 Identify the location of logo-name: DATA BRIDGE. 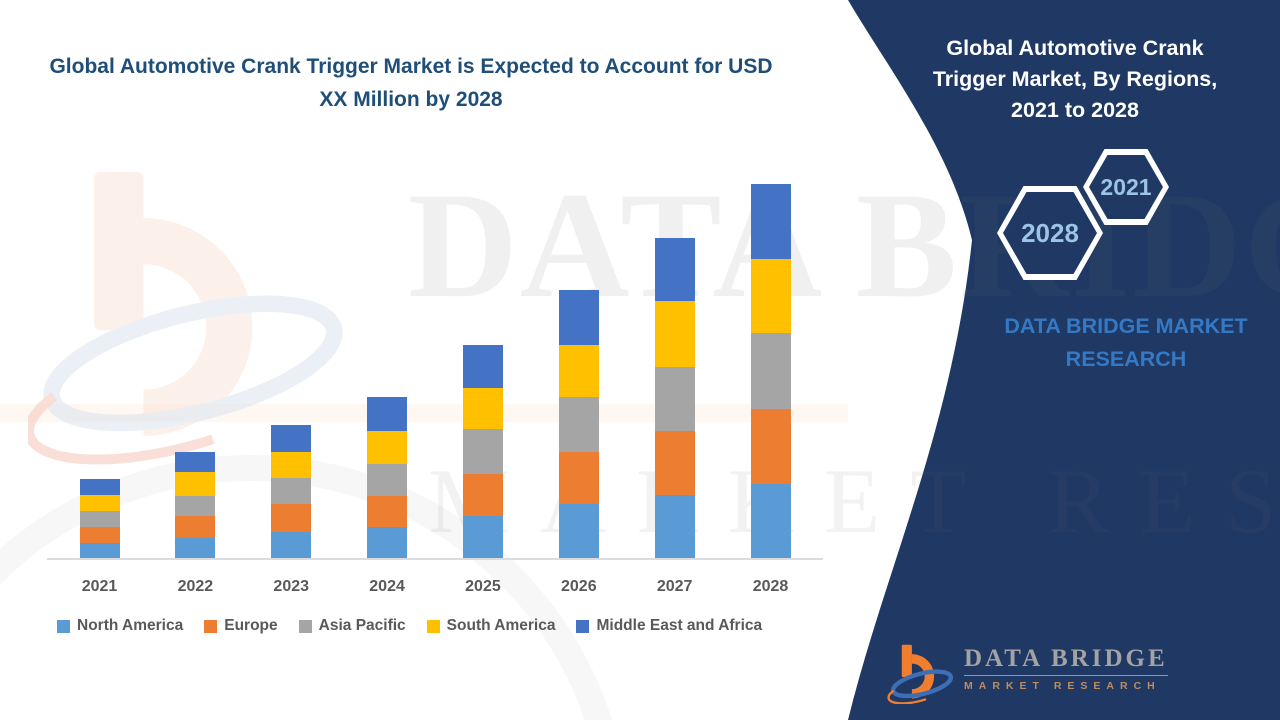
(1066, 658).